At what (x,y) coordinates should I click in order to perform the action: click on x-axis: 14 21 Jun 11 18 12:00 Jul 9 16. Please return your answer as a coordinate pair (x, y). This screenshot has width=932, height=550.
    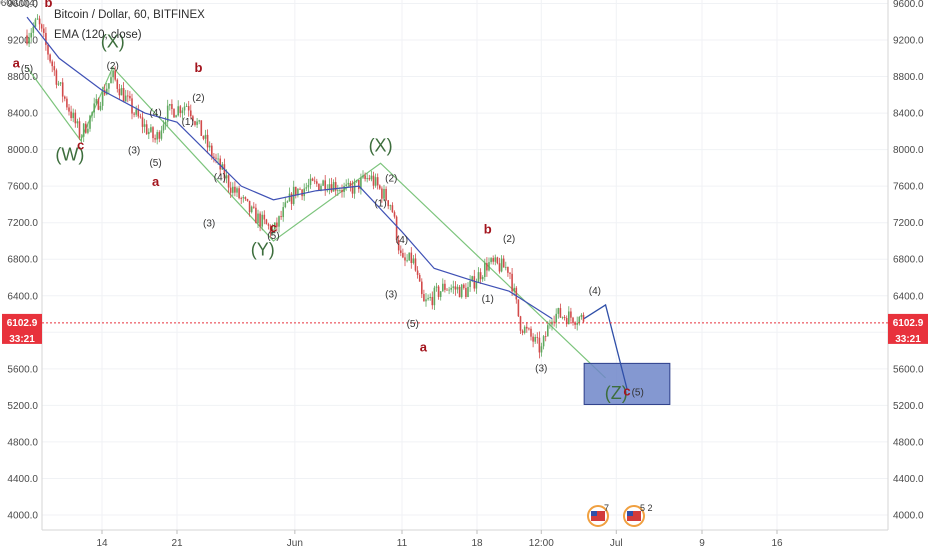
    Looking at the image, I should click on (439, 539).